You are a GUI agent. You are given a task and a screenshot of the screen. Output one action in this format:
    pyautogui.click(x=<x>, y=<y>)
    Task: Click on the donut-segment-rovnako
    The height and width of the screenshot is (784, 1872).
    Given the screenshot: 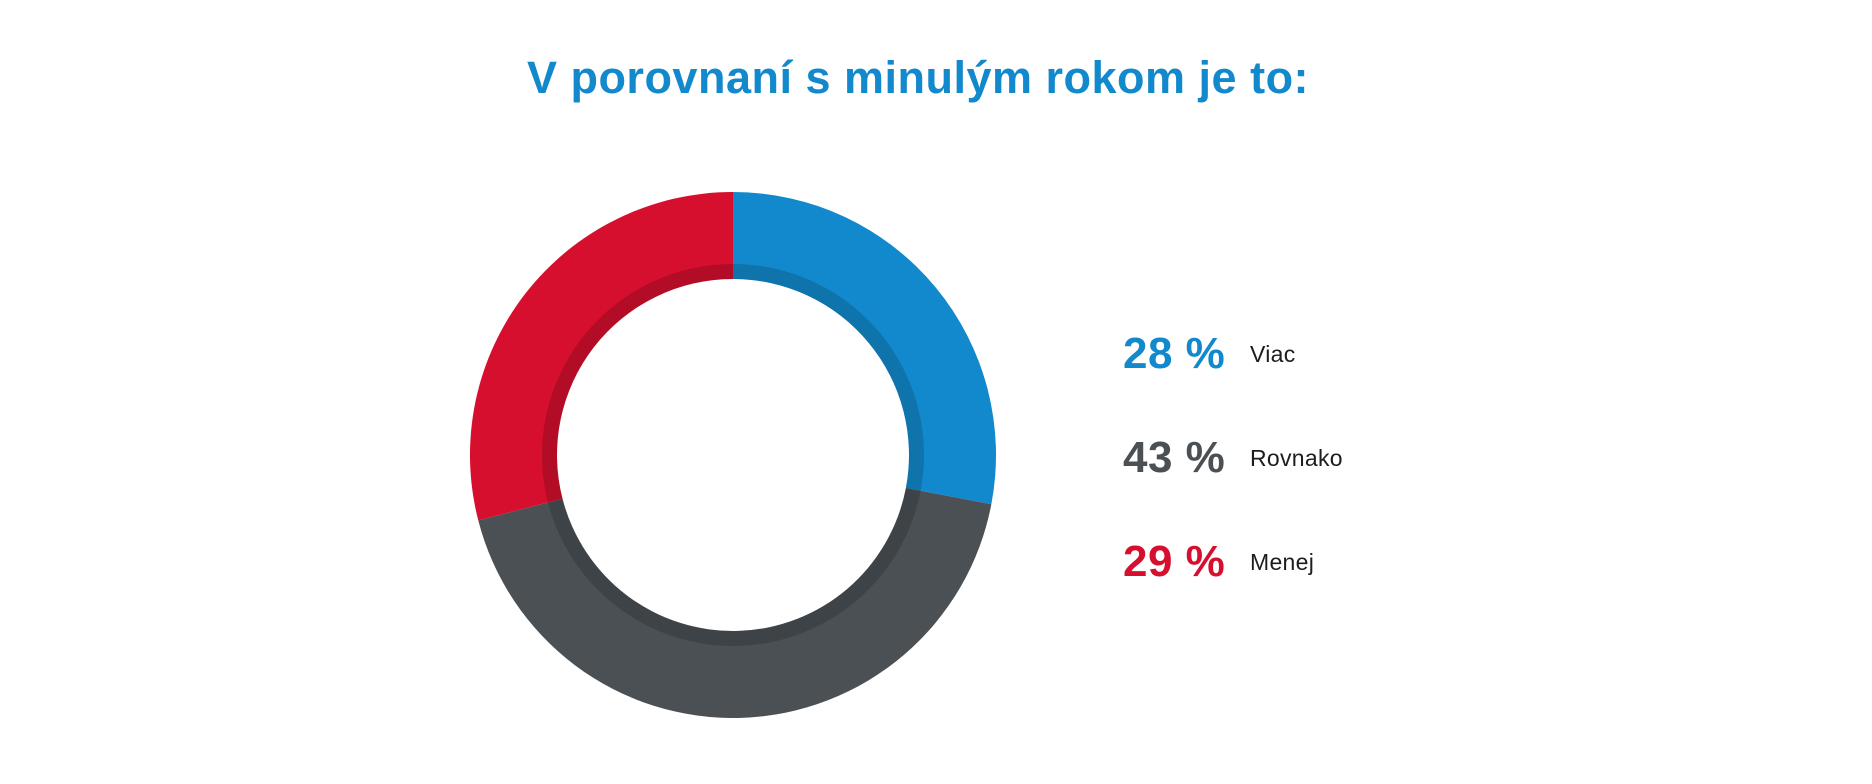 What is the action you would take?
    pyautogui.click(x=735, y=603)
    